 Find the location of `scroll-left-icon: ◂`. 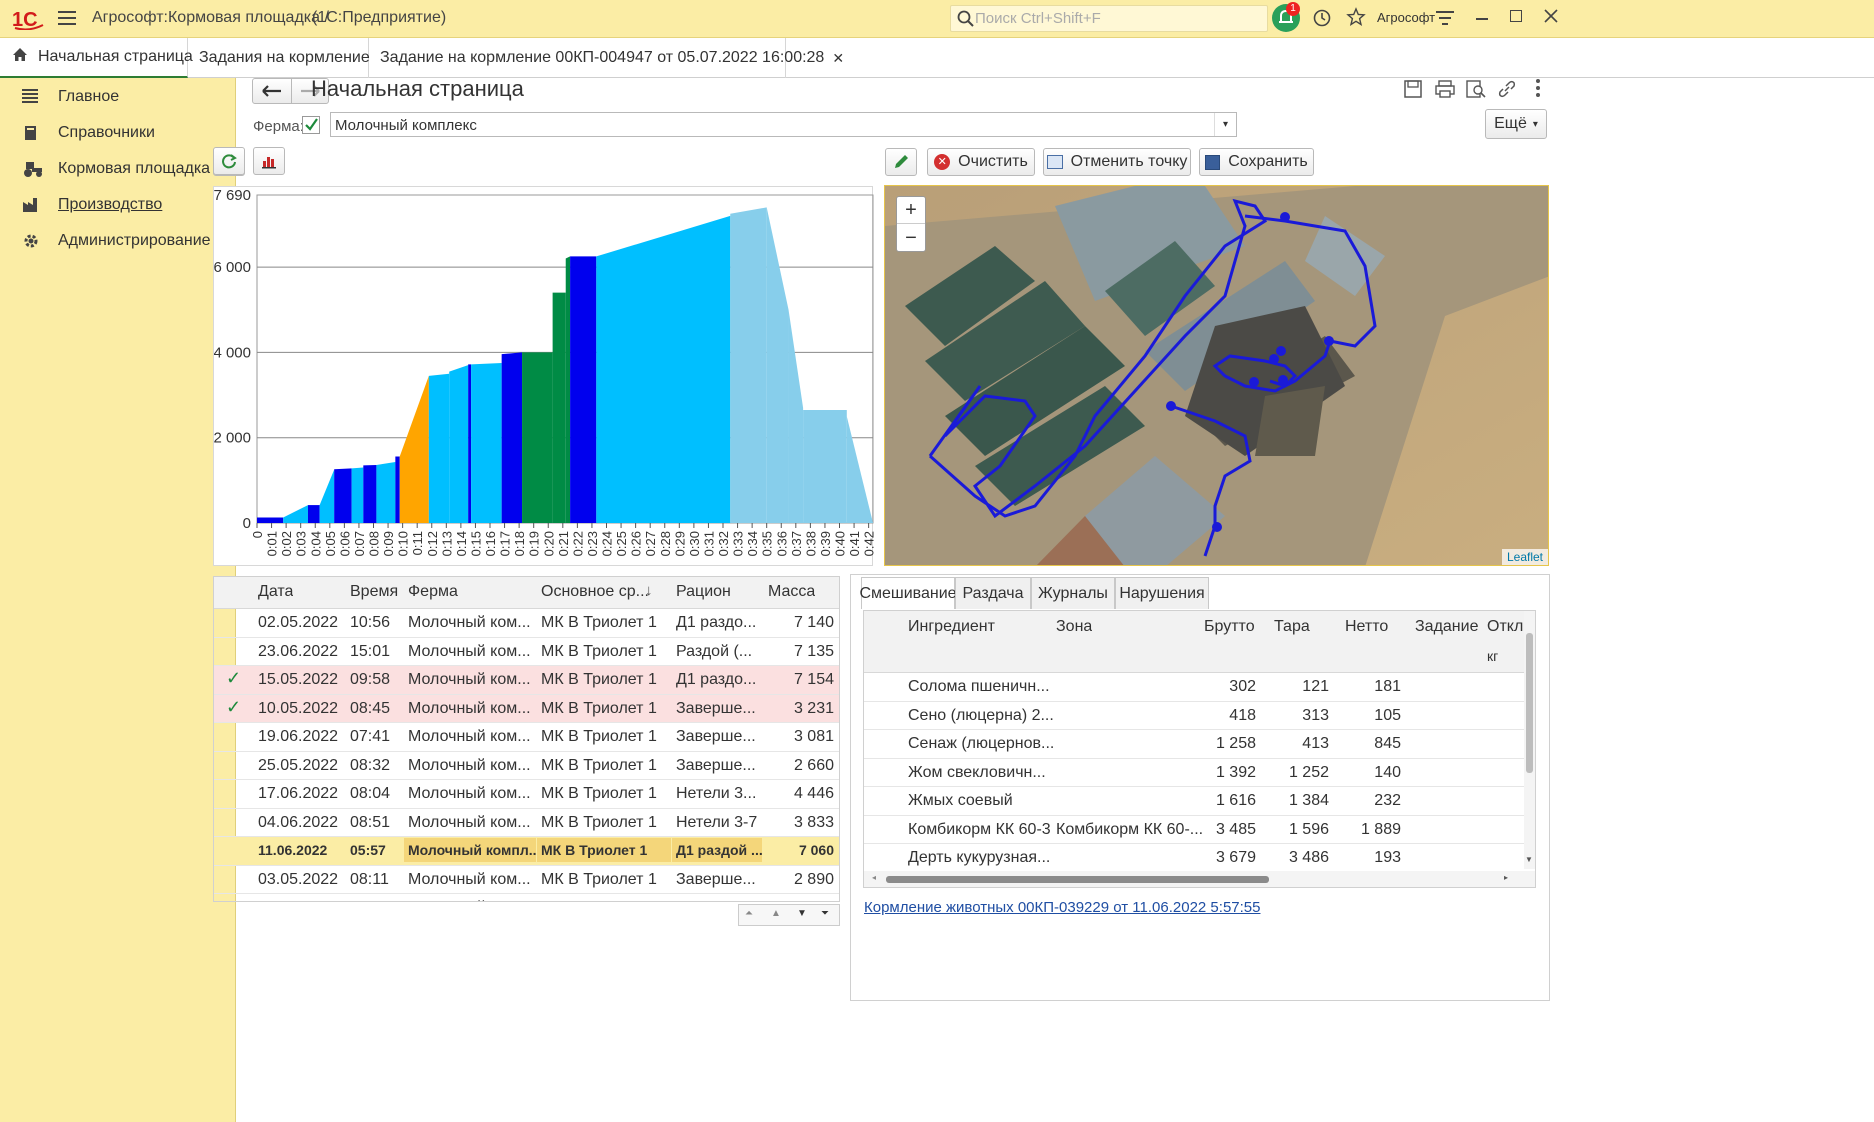

scroll-left-icon: ◂ is located at coordinates (874, 877).